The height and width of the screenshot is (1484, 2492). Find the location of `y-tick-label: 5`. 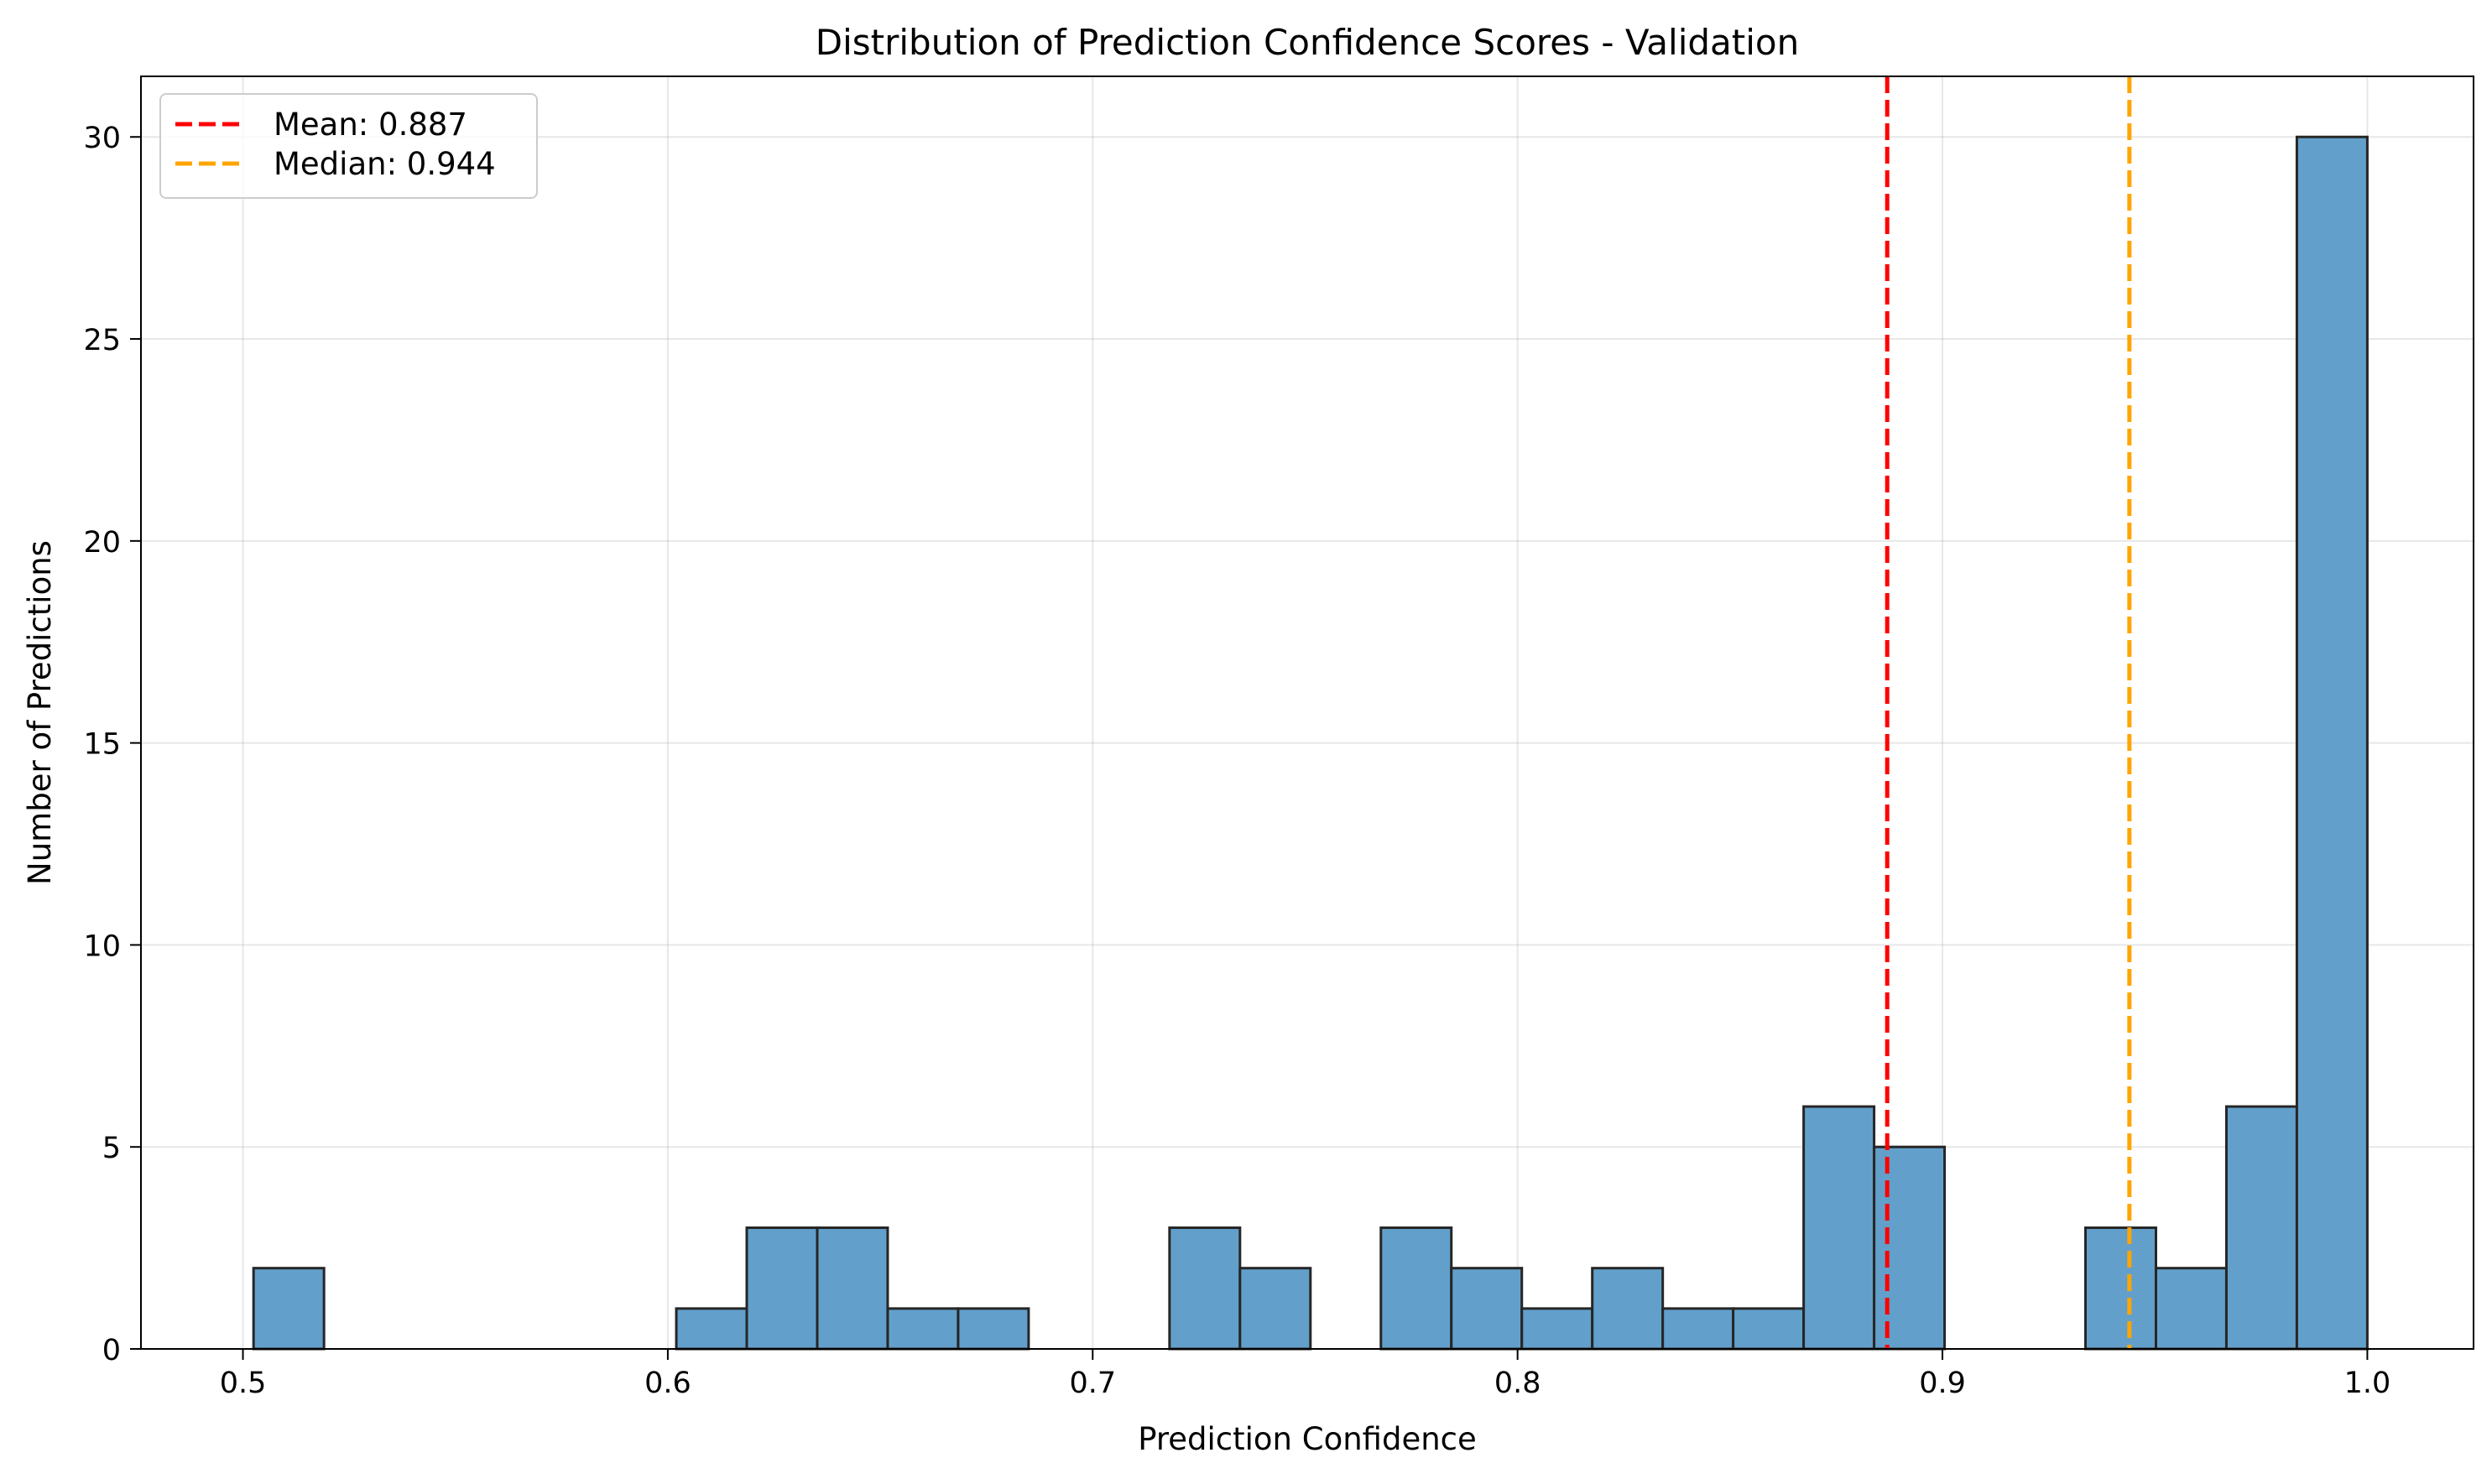

y-tick-label: 5 is located at coordinates (111, 1148).